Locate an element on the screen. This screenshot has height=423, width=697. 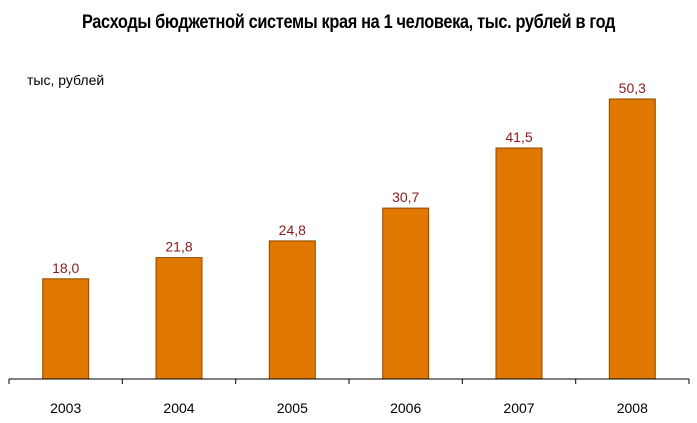
bar-2008 is located at coordinates (632, 239).